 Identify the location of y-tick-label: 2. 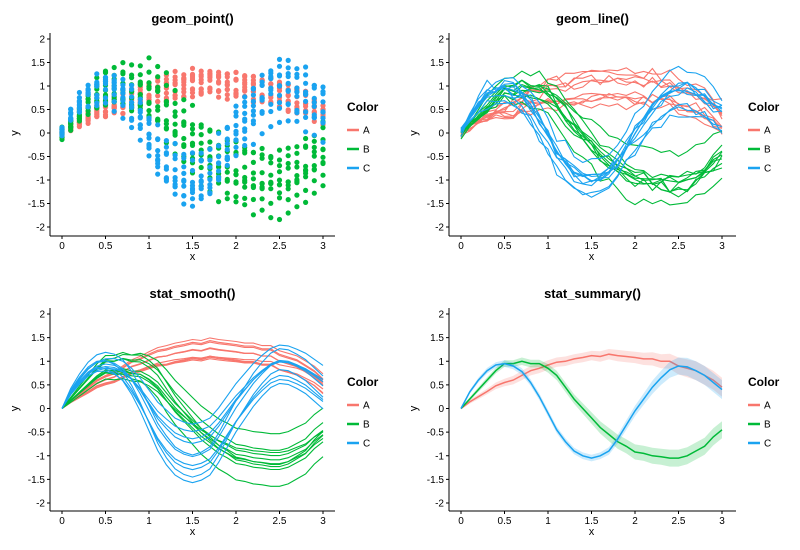
(42, 315).